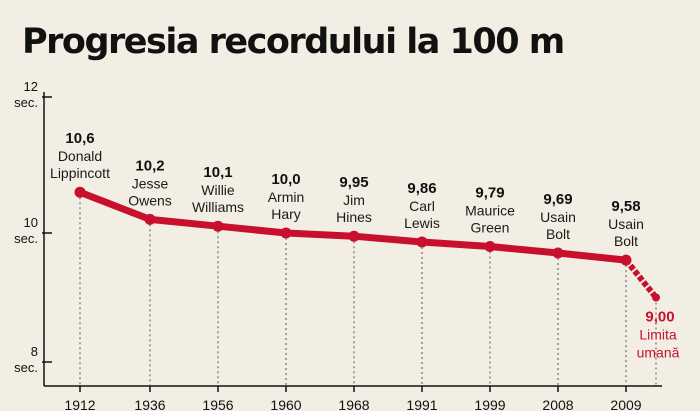 This screenshot has width=700, height=411. Describe the element at coordinates (150, 183) in the screenshot. I see `athlete-name-label: Jesse` at that location.